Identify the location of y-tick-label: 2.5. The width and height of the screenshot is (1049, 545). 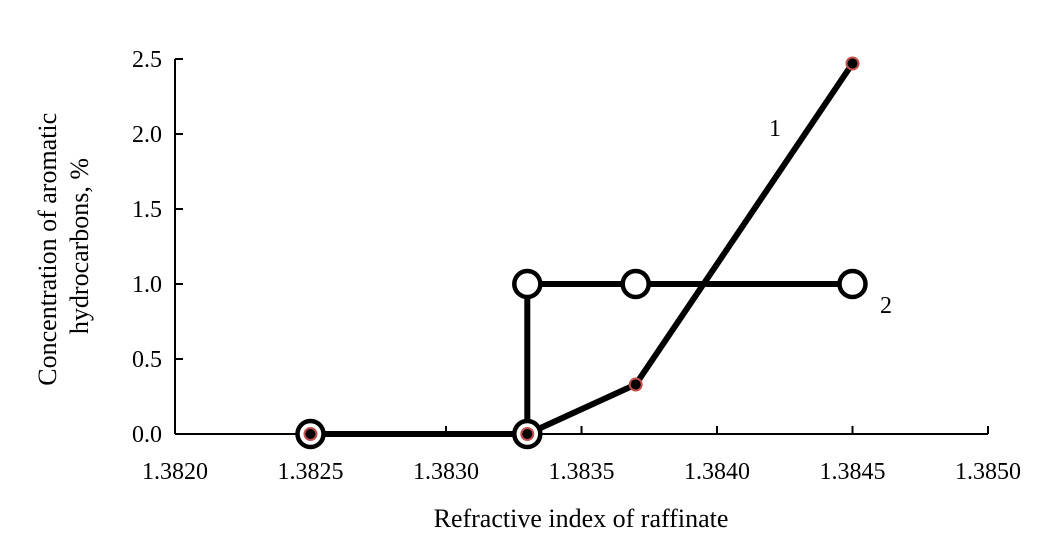
(147, 60).